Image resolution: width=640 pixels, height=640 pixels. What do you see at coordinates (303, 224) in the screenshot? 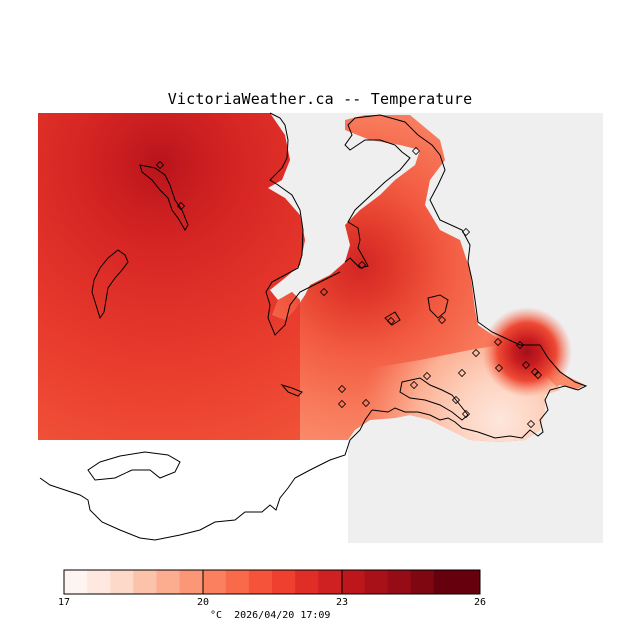
I see `coast-east-shore` at bounding box center [303, 224].